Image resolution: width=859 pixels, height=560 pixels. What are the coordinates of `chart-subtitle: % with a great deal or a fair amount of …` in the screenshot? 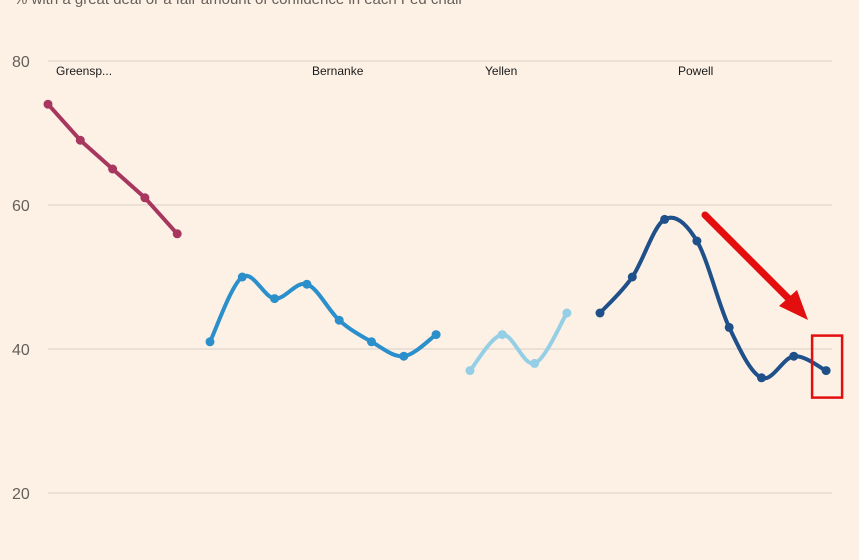 It's located at (238, 4).